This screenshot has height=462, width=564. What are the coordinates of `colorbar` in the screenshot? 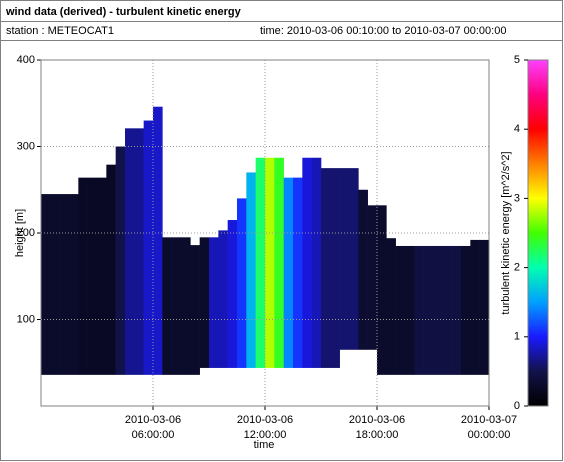 It's located at (538, 233).